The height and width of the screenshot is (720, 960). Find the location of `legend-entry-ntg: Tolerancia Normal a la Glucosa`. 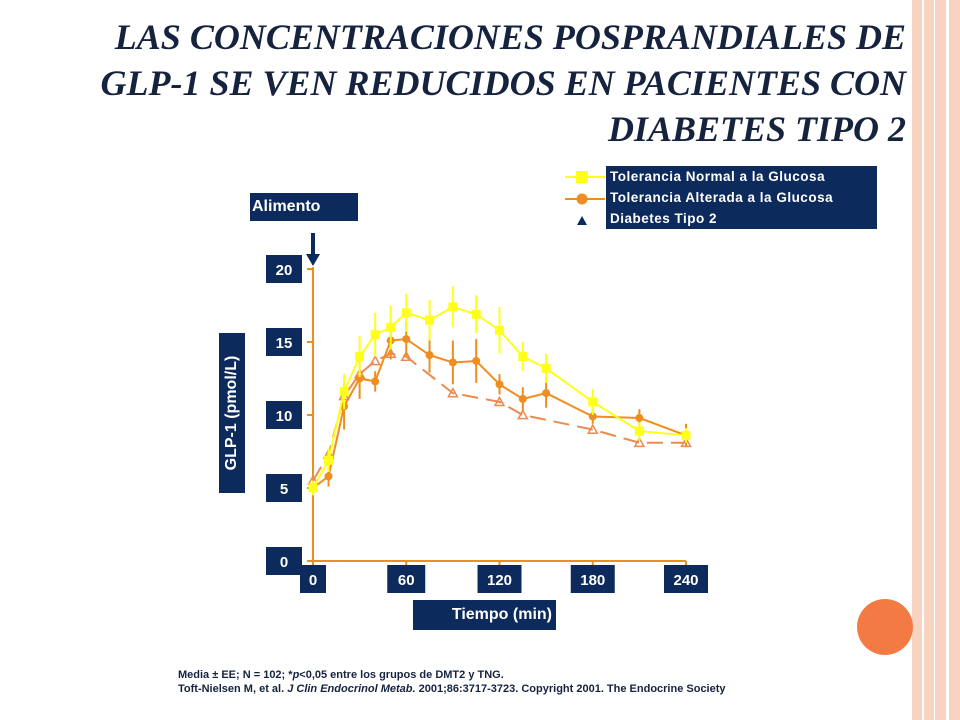

legend-entry-ntg: Tolerancia Normal a la Glucosa is located at coordinates (718, 176).